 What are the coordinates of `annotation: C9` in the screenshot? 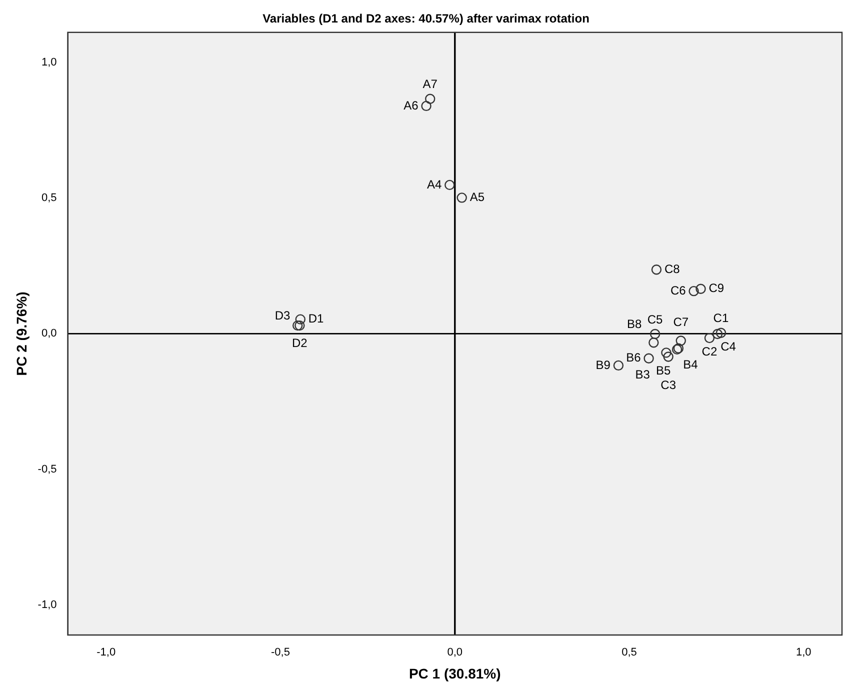 It's located at (716, 288).